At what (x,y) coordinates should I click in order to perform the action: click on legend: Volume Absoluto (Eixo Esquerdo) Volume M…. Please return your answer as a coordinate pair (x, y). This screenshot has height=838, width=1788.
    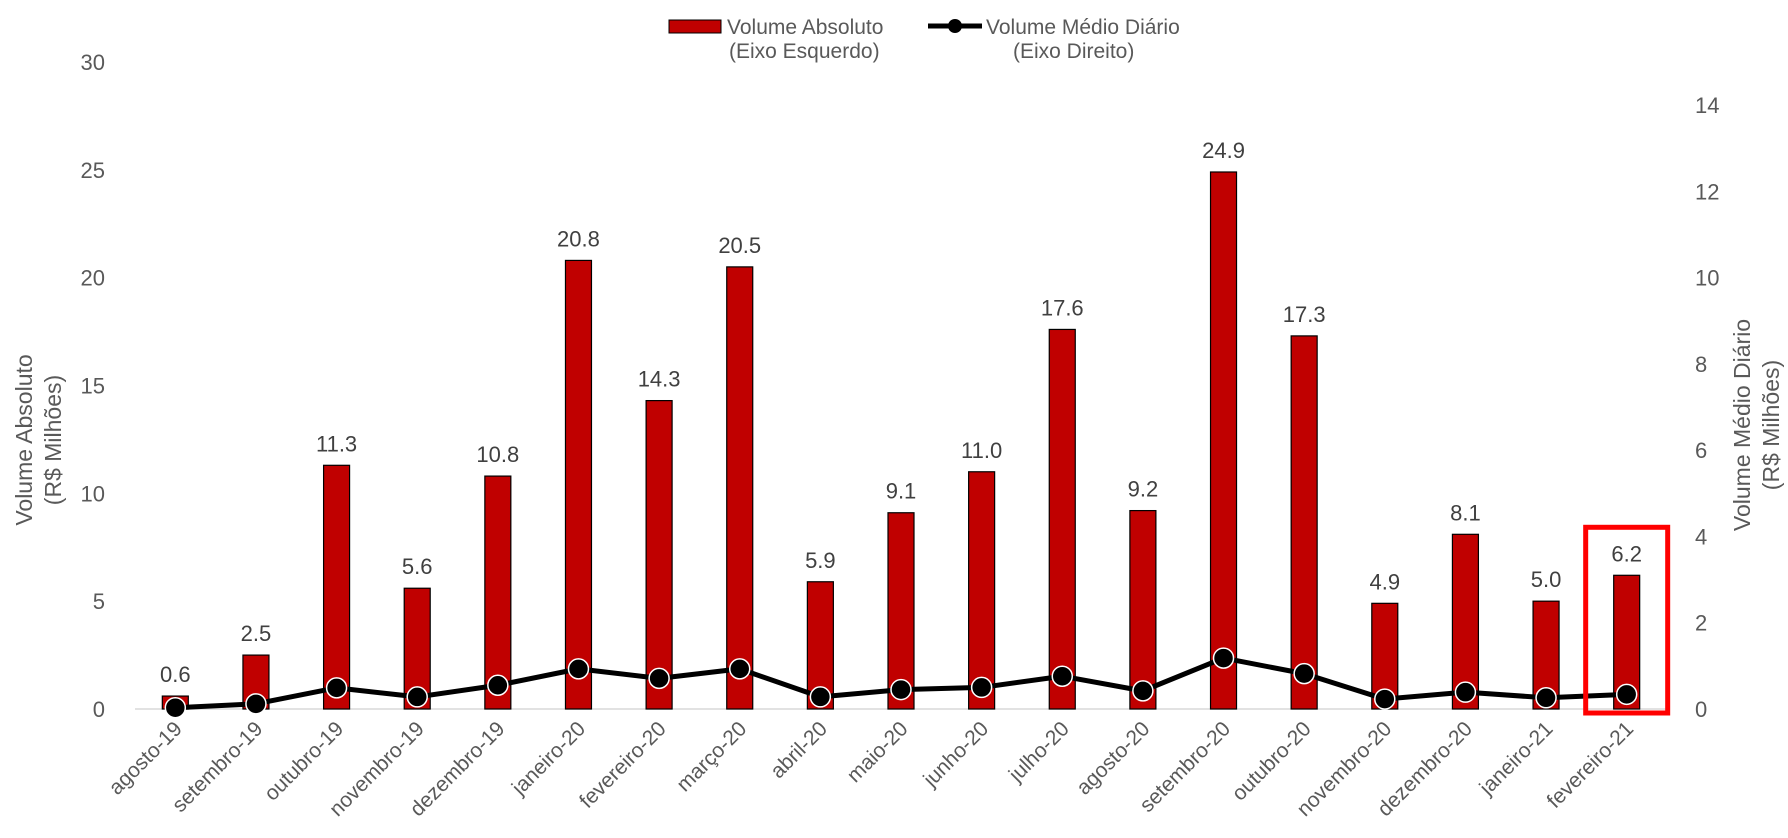
    Looking at the image, I should click on (924, 39).